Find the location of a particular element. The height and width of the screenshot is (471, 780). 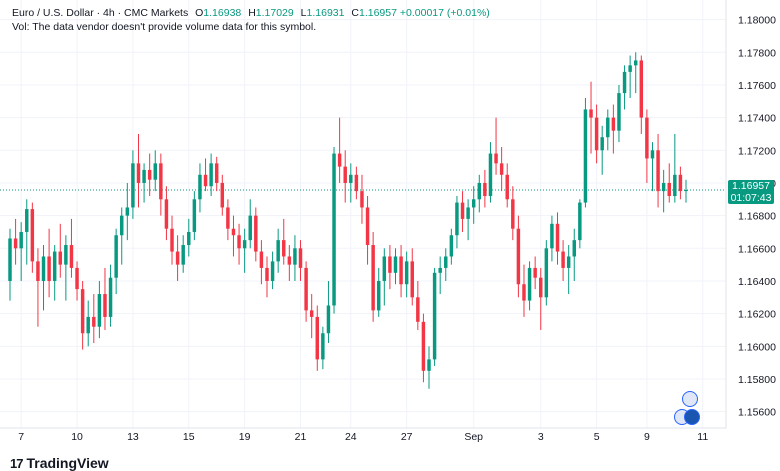

time-tick-label: 7 is located at coordinates (21, 437).